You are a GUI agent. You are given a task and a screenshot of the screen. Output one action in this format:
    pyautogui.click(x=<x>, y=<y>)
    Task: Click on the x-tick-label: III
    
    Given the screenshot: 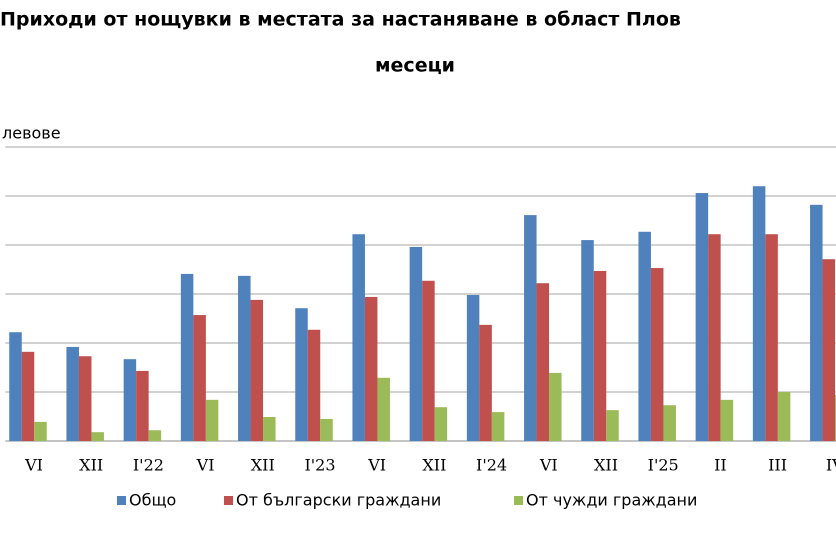 What is the action you would take?
    pyautogui.click(x=777, y=465)
    